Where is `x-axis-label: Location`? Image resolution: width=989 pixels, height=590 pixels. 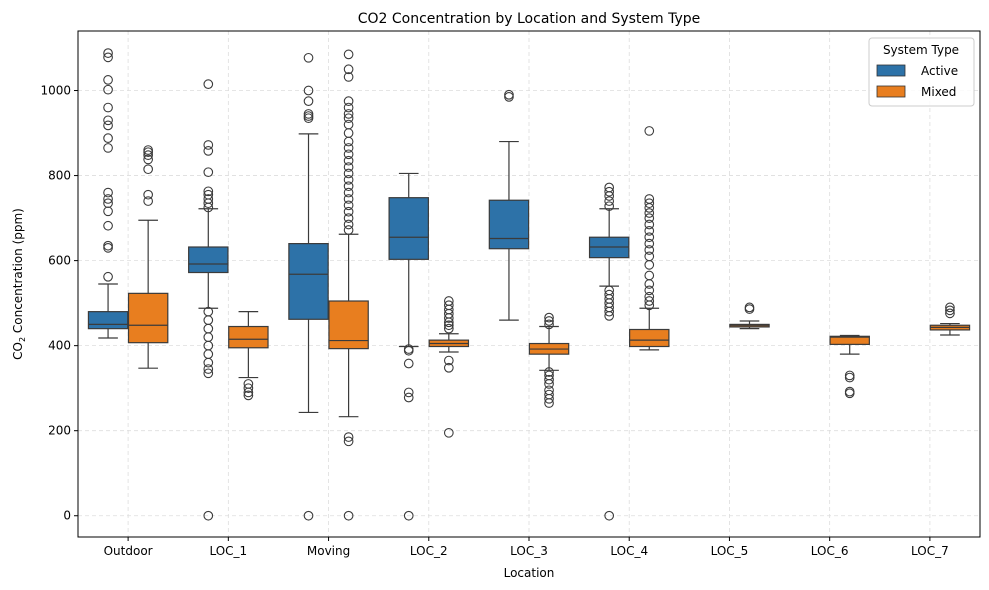 x-axis-label: Location is located at coordinates (529, 573).